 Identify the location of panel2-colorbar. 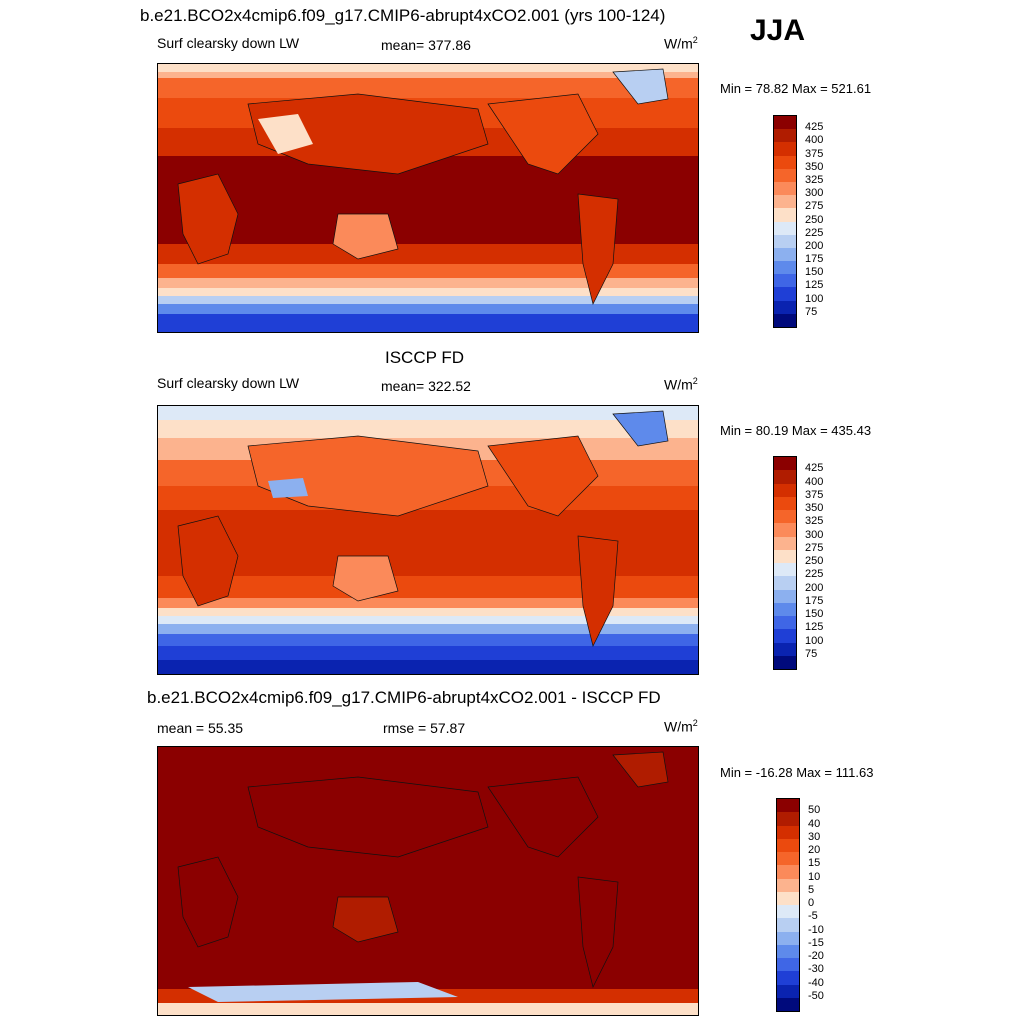
(785, 563).